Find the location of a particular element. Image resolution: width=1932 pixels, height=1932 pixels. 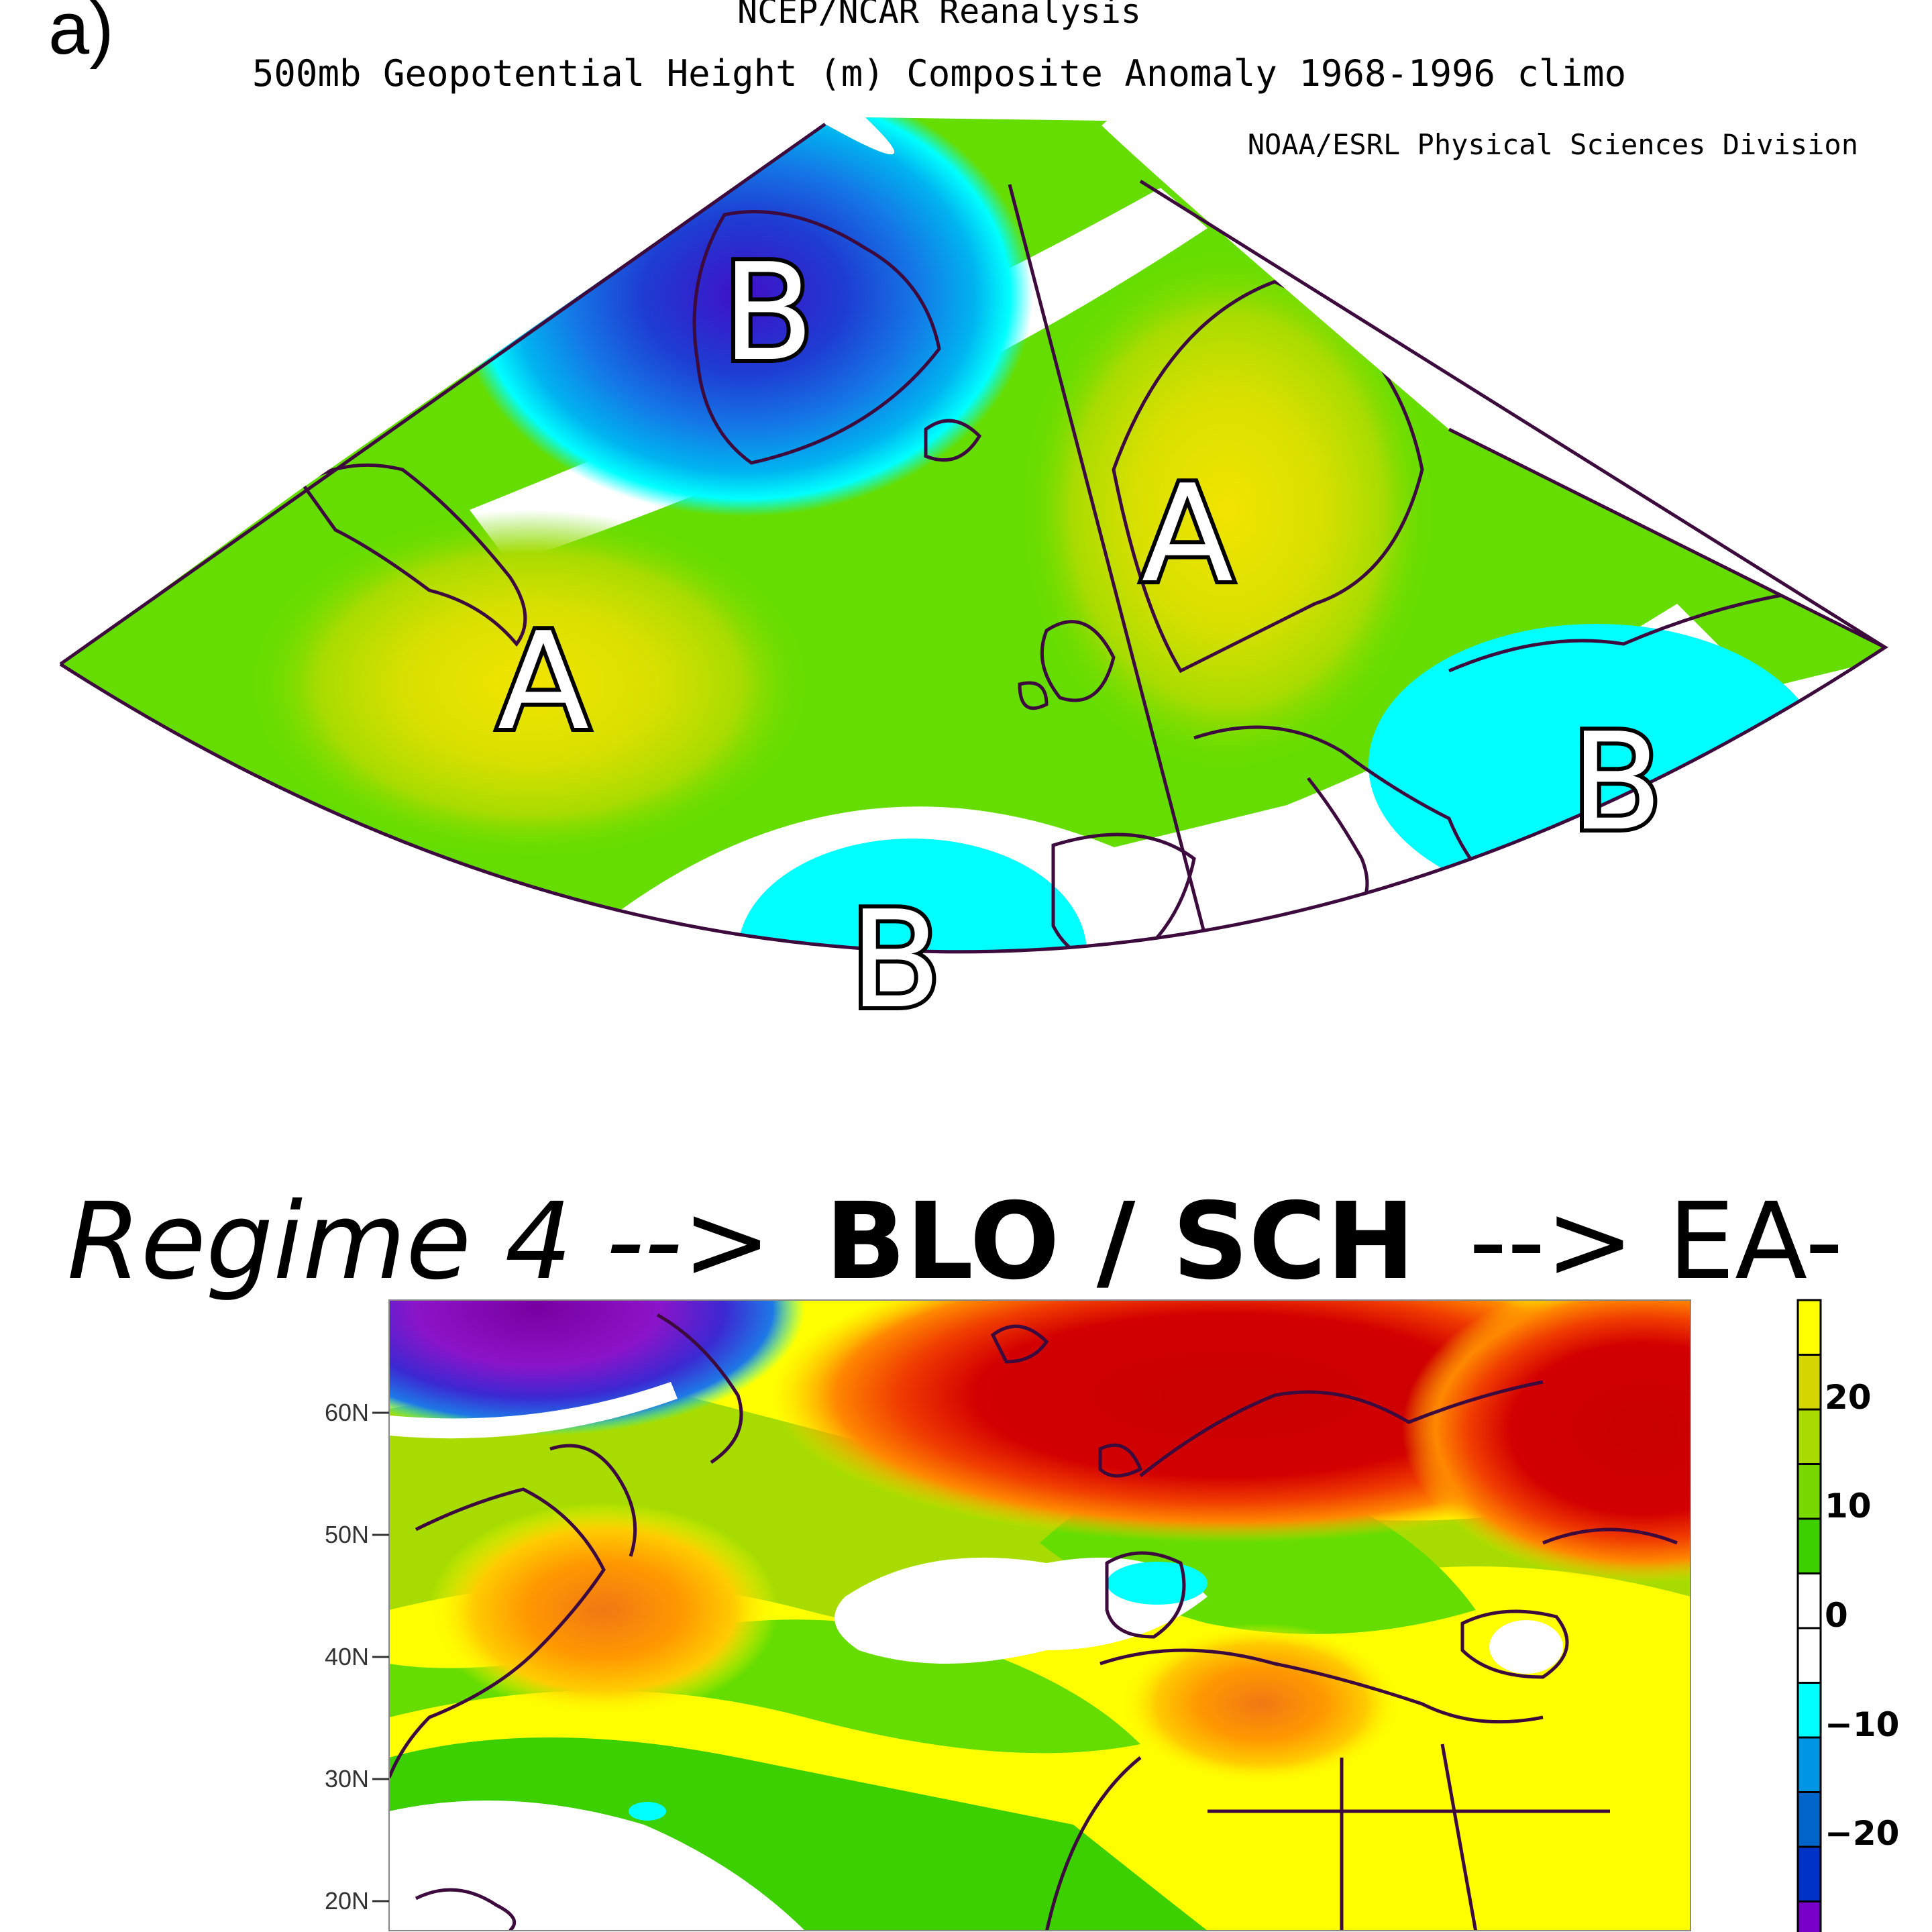

label-a-west-atlantic: A is located at coordinates (544, 682).